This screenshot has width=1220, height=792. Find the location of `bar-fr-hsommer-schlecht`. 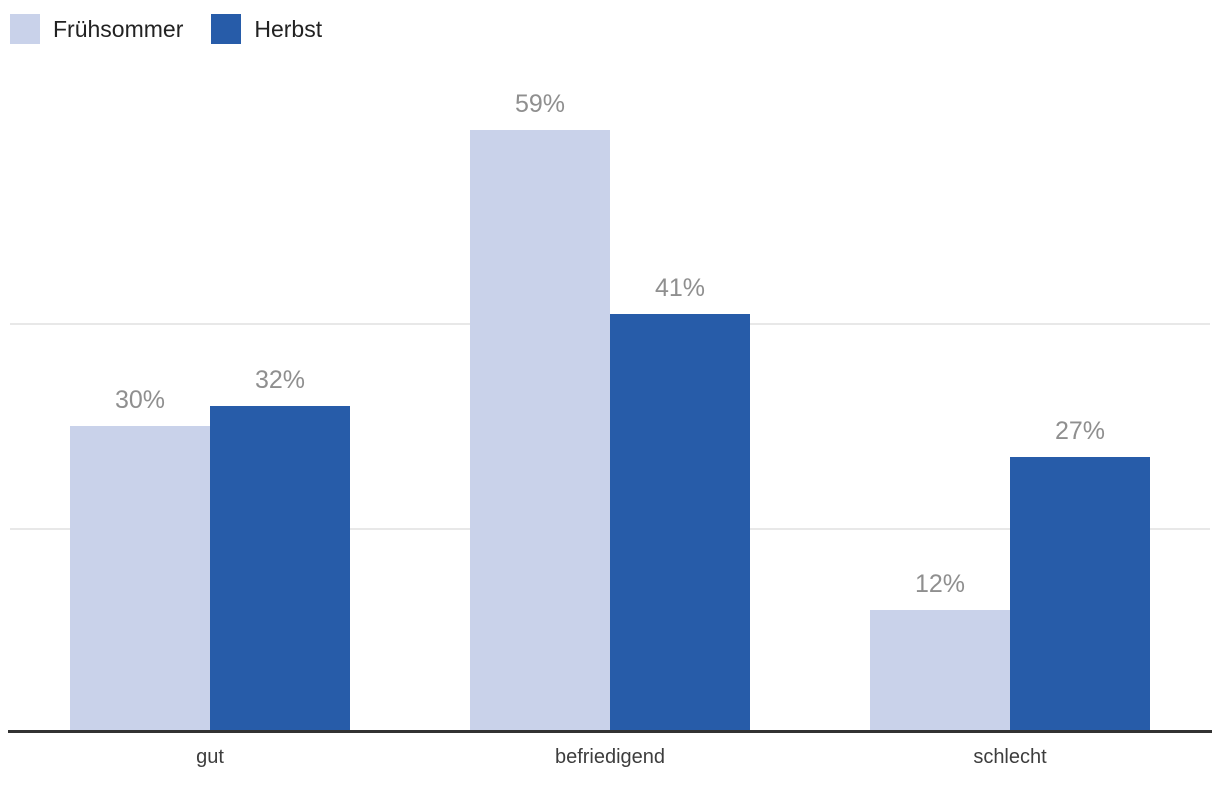

bar-fr-hsommer-schlecht is located at coordinates (940, 671).